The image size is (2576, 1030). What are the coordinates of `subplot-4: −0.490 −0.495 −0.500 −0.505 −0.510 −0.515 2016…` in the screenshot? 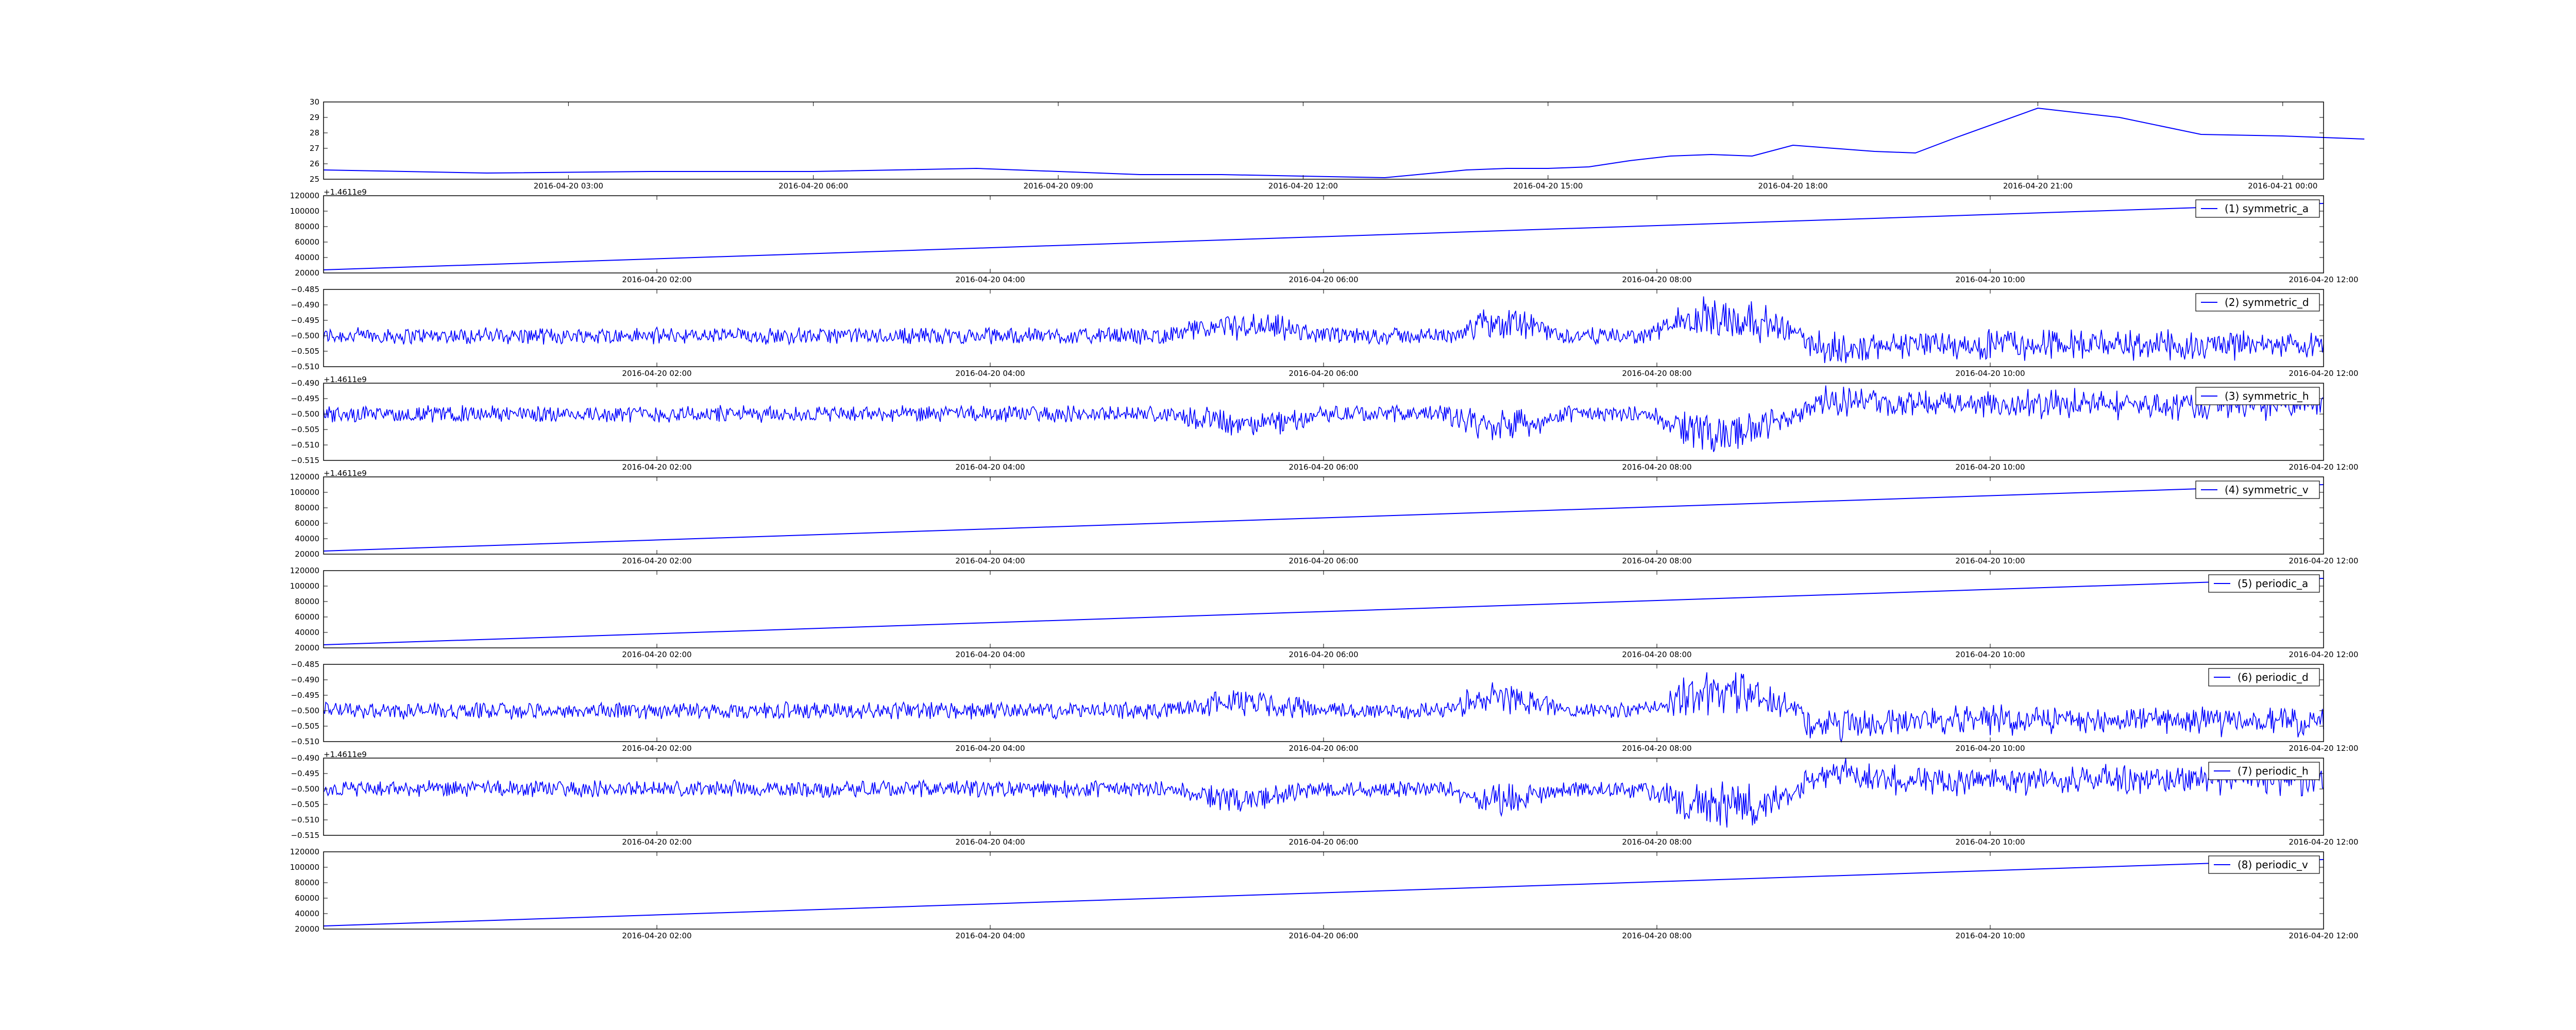 It's located at (1324, 424).